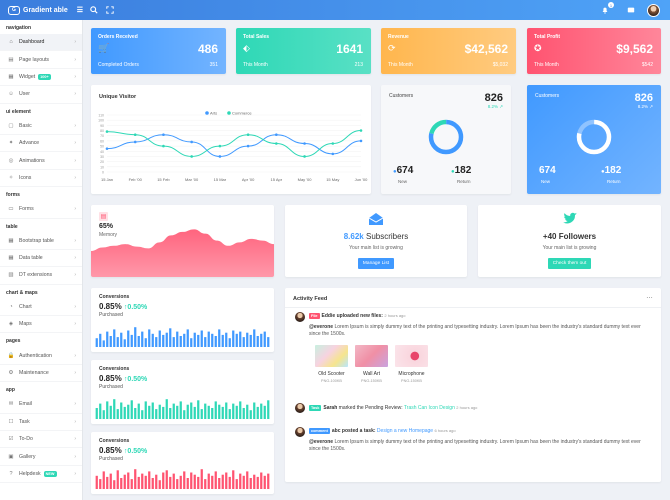 The width and height of the screenshot is (670, 500). What do you see at coordinates (376, 263) in the screenshot?
I see `manage-list-button: Manage List` at bounding box center [376, 263].